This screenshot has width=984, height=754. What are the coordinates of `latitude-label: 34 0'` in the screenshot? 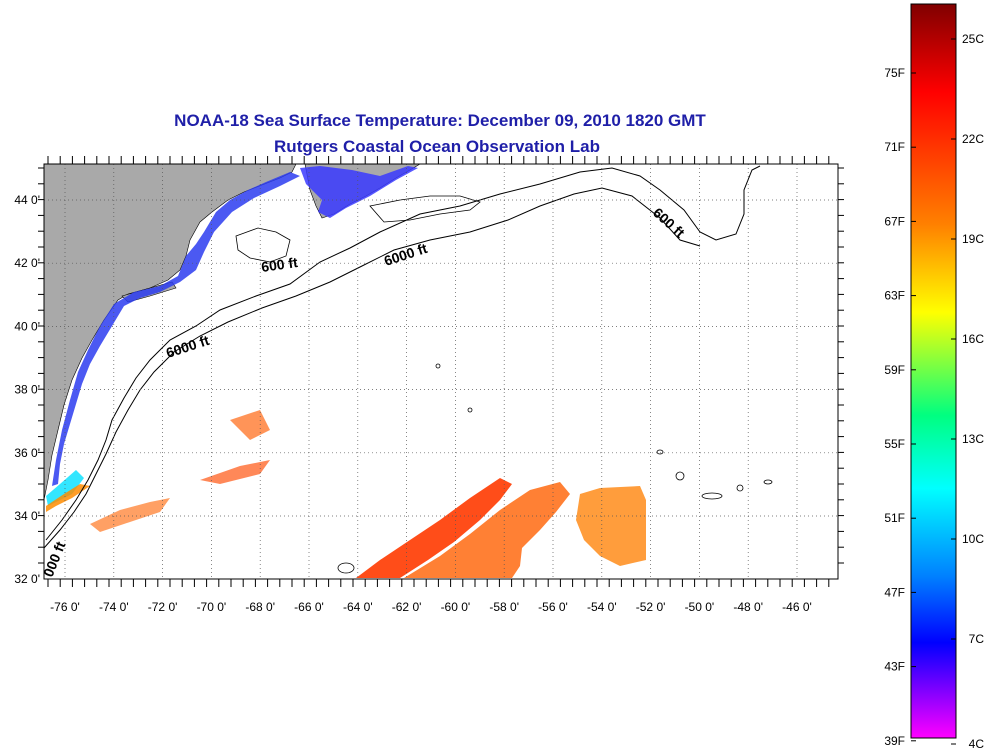 It's located at (27, 516).